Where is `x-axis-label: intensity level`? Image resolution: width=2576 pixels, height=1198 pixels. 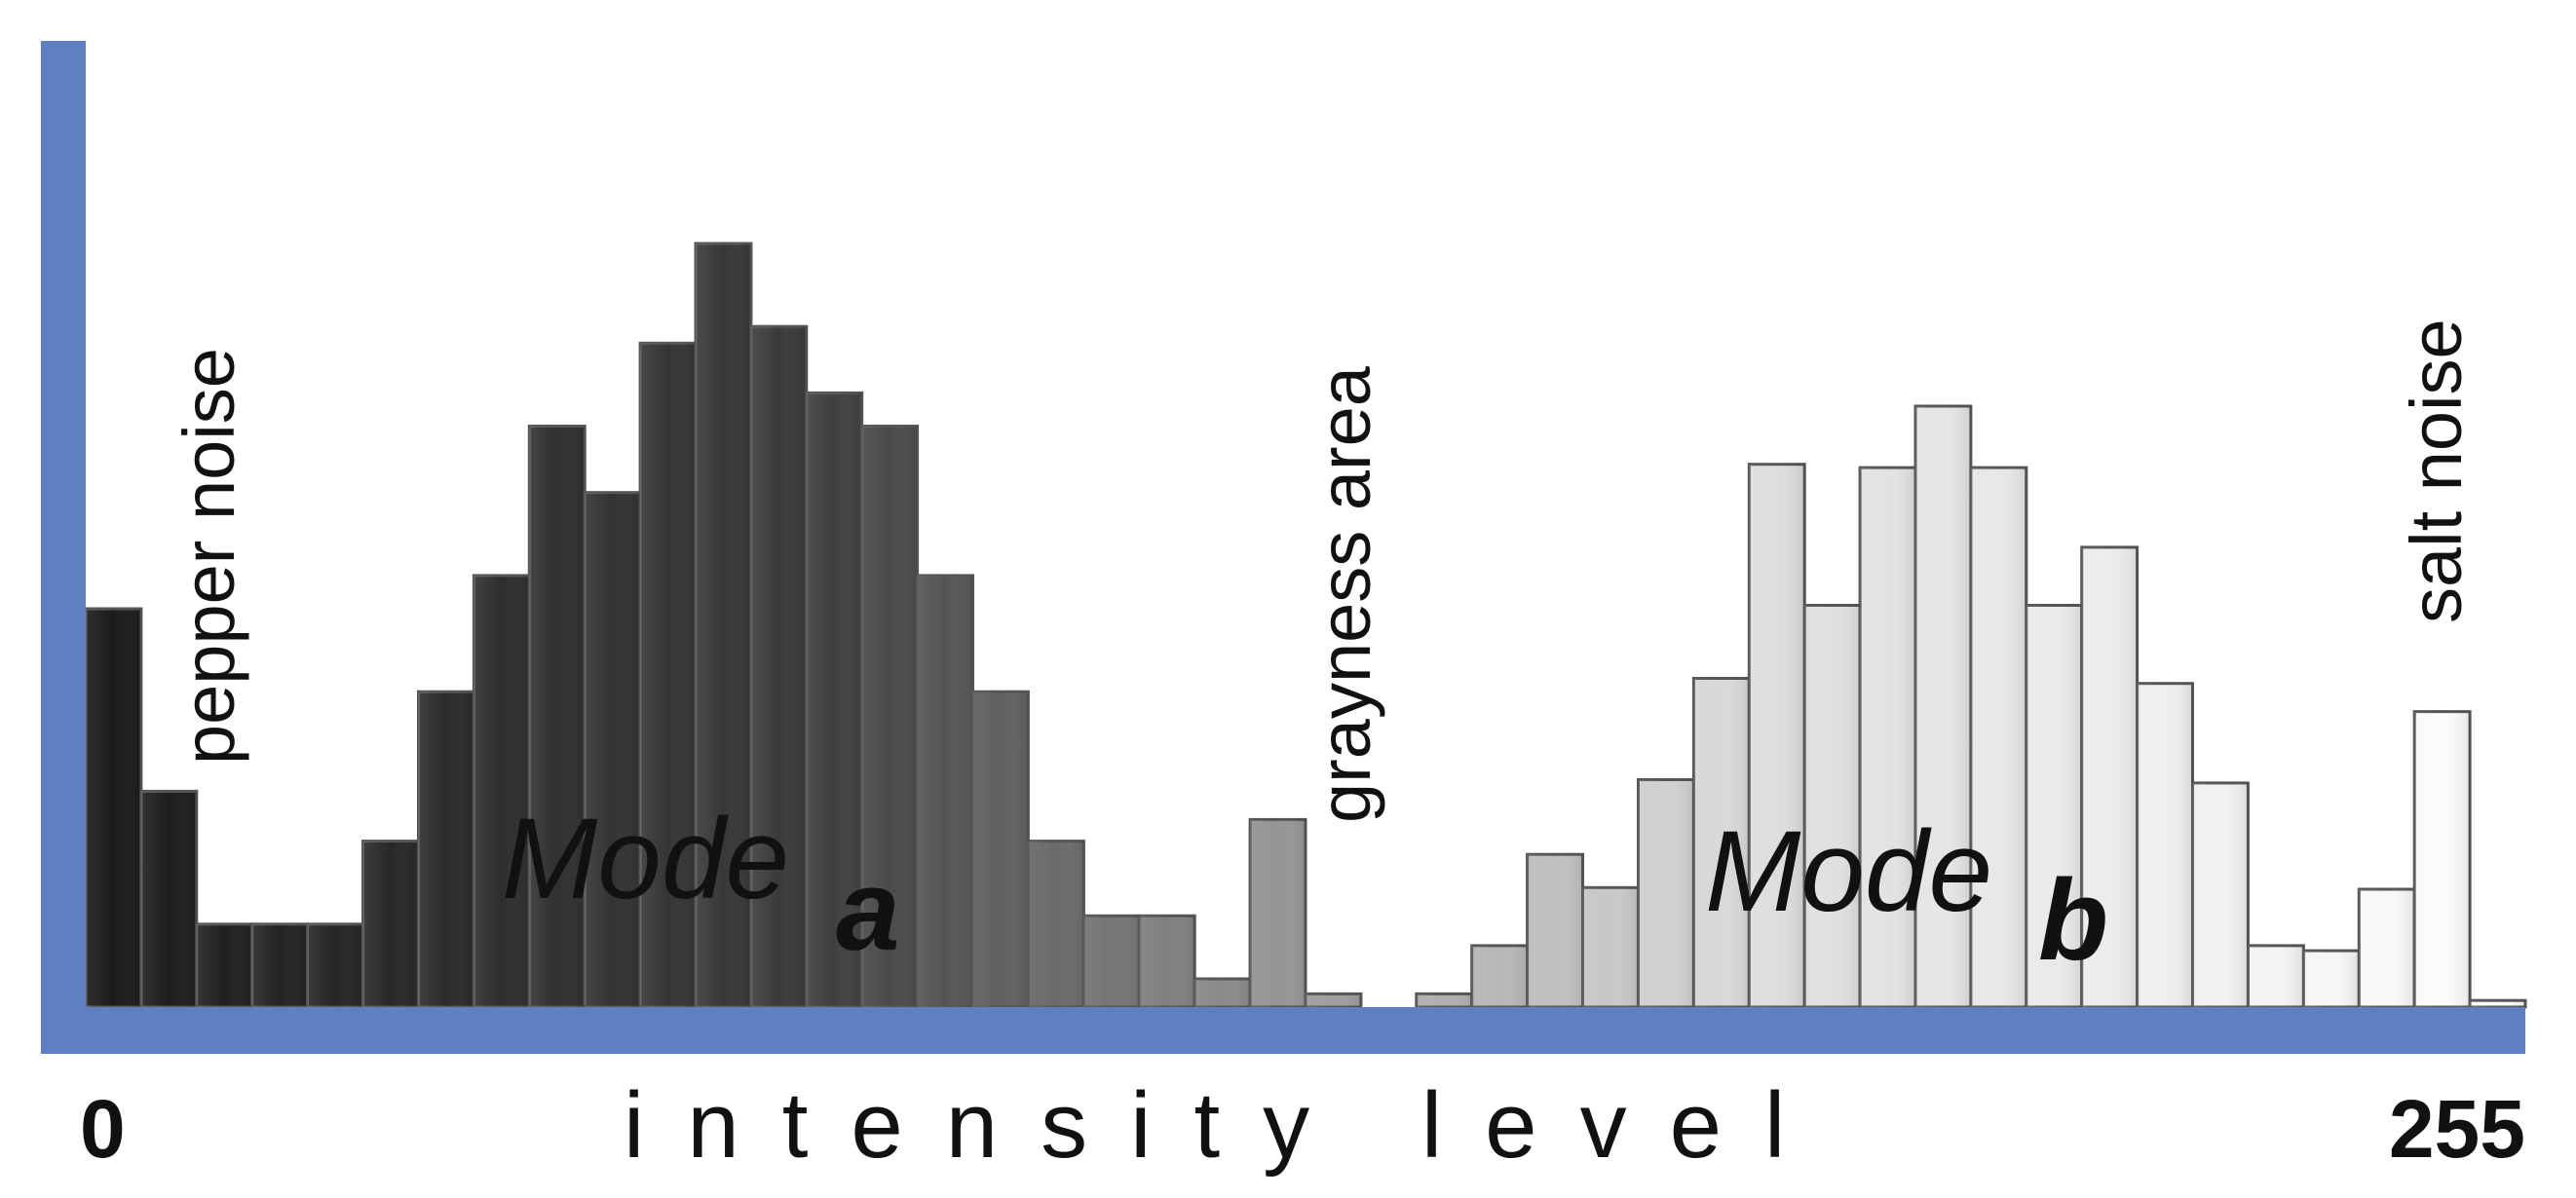 x-axis-label: intensity level is located at coordinates (1226, 1125).